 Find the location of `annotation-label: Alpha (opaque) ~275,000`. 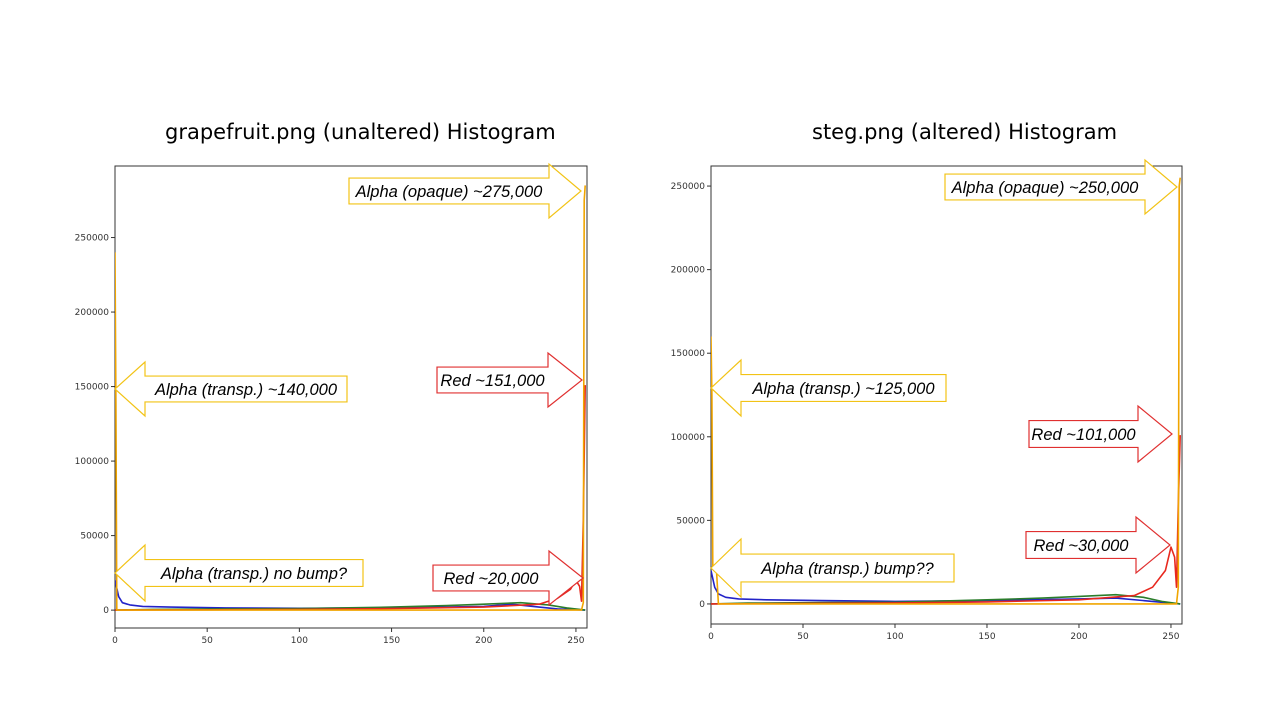

annotation-label: Alpha (opaque) ~275,000 is located at coordinates (449, 192).